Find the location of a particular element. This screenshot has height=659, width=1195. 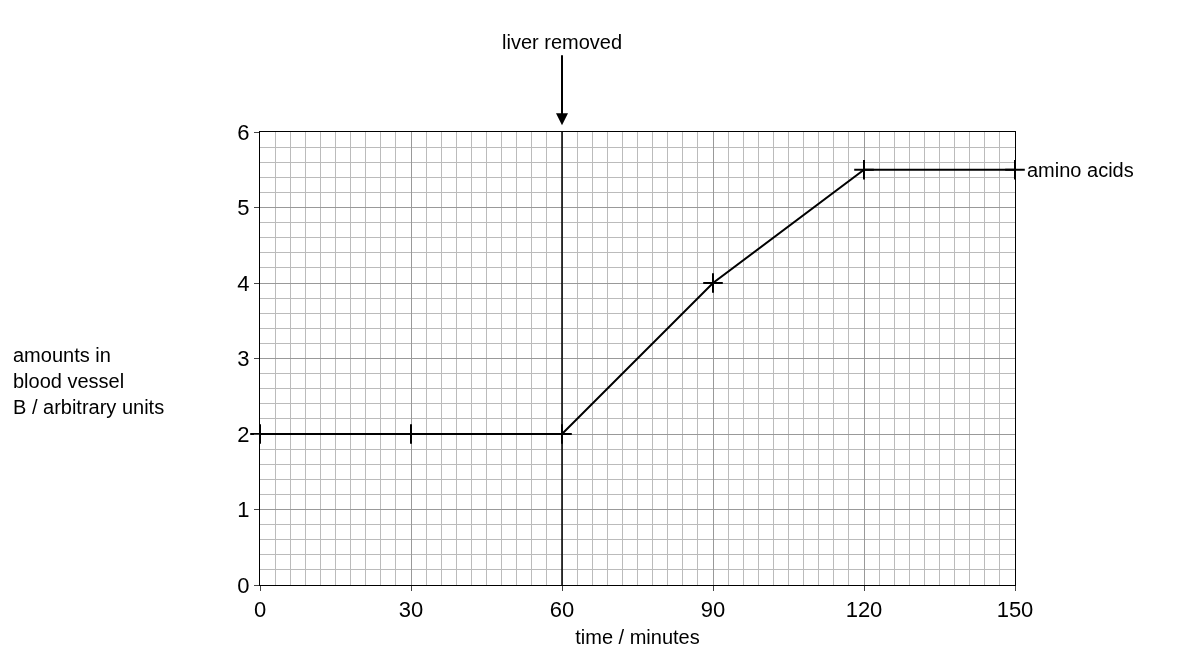

x-tick-label: 120 is located at coordinates (864, 610).